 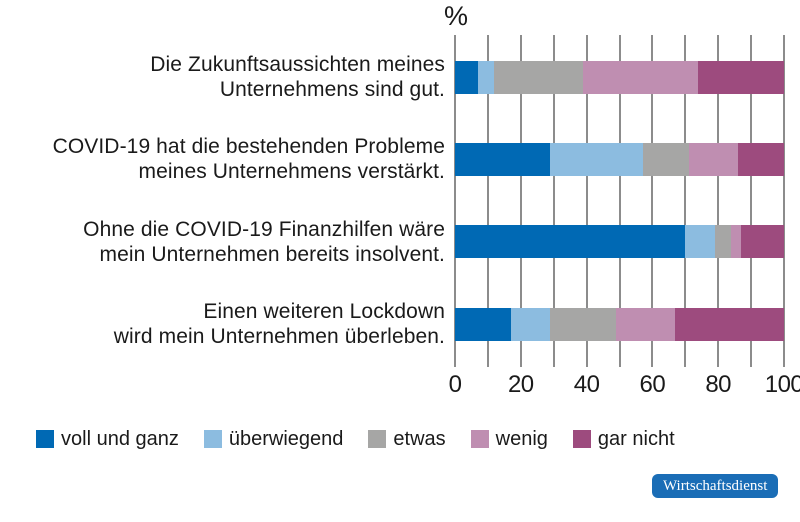 I want to click on legend-label: etwas, so click(x=419, y=438).